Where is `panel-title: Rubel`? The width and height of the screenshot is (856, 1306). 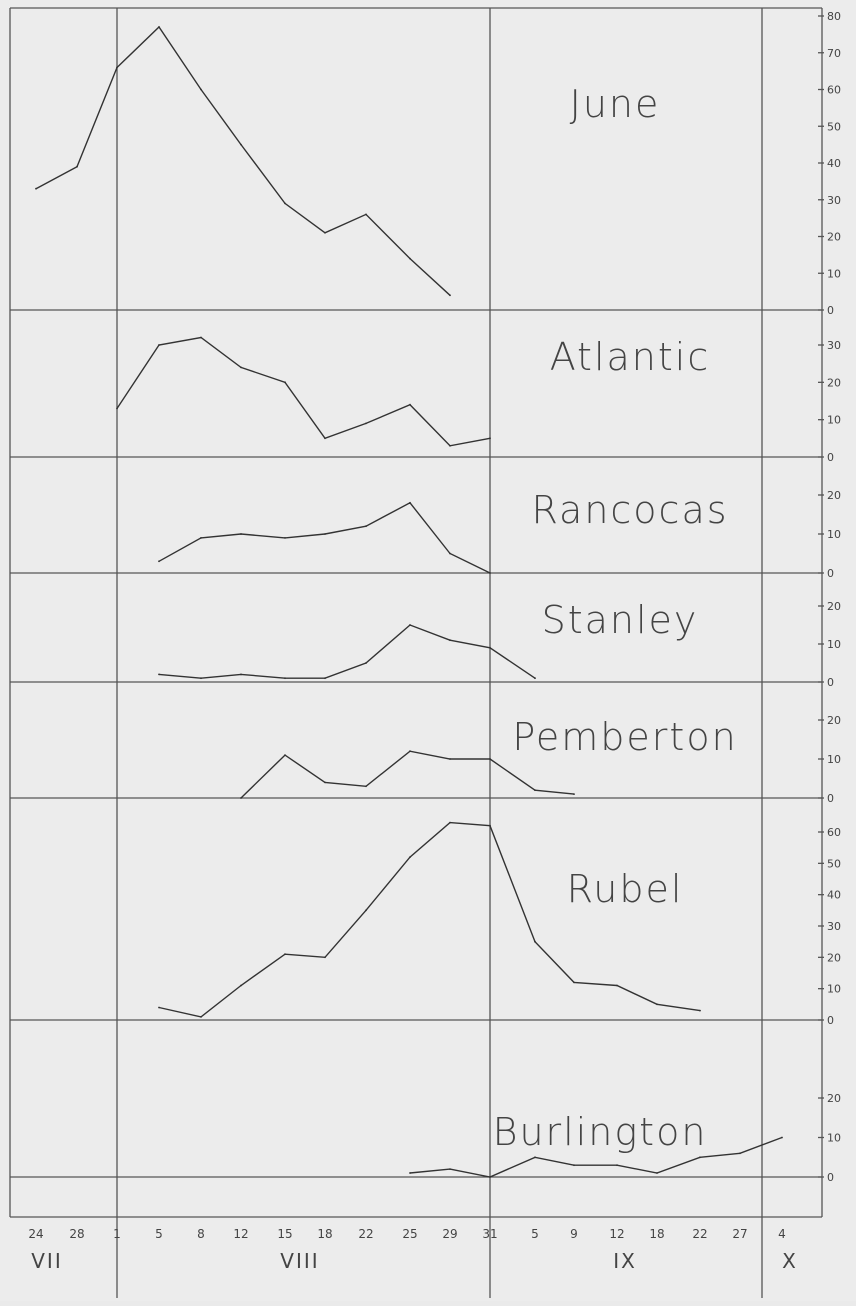 panel-title: Rubel is located at coordinates (625, 889).